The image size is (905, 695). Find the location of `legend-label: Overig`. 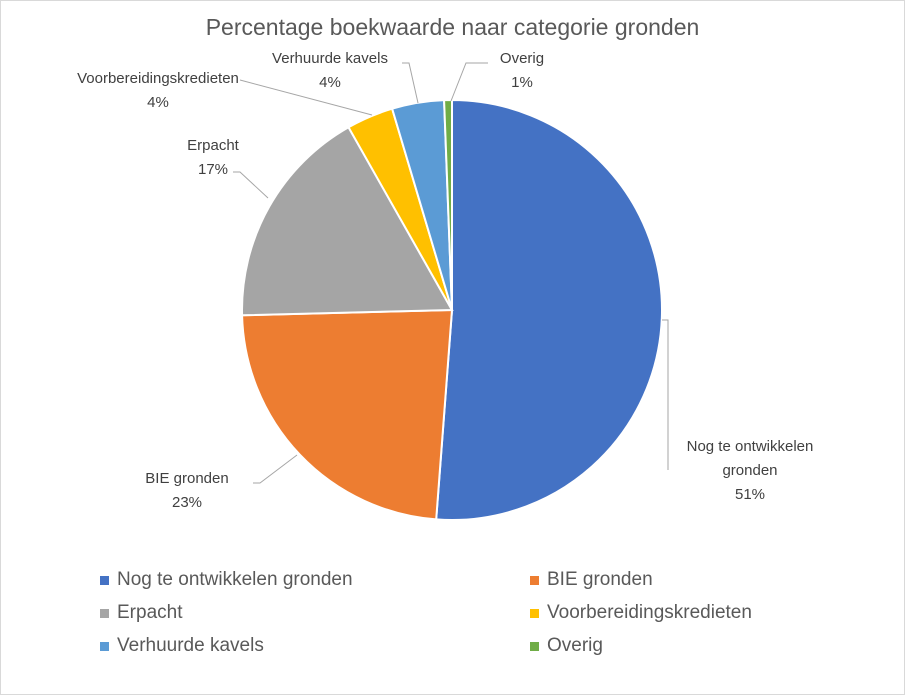

legend-label: Overig is located at coordinates (575, 645).